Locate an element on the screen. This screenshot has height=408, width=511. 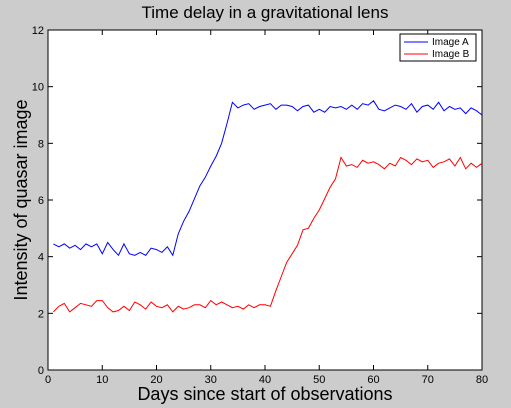
y-tick-label: 4 is located at coordinates (41, 258).